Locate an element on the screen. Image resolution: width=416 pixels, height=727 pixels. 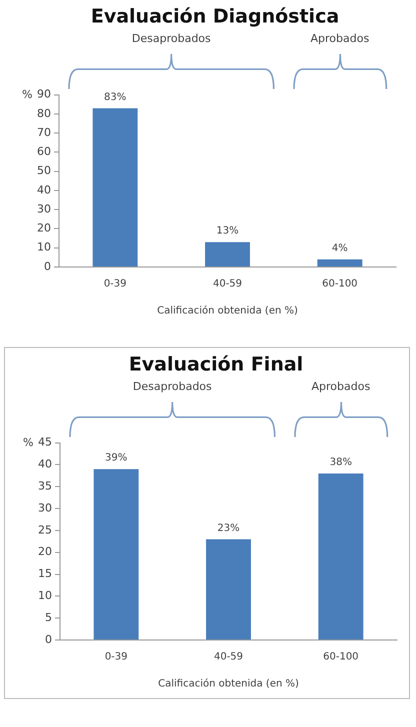
y-tick-label: 5 is located at coordinates (48, 617).